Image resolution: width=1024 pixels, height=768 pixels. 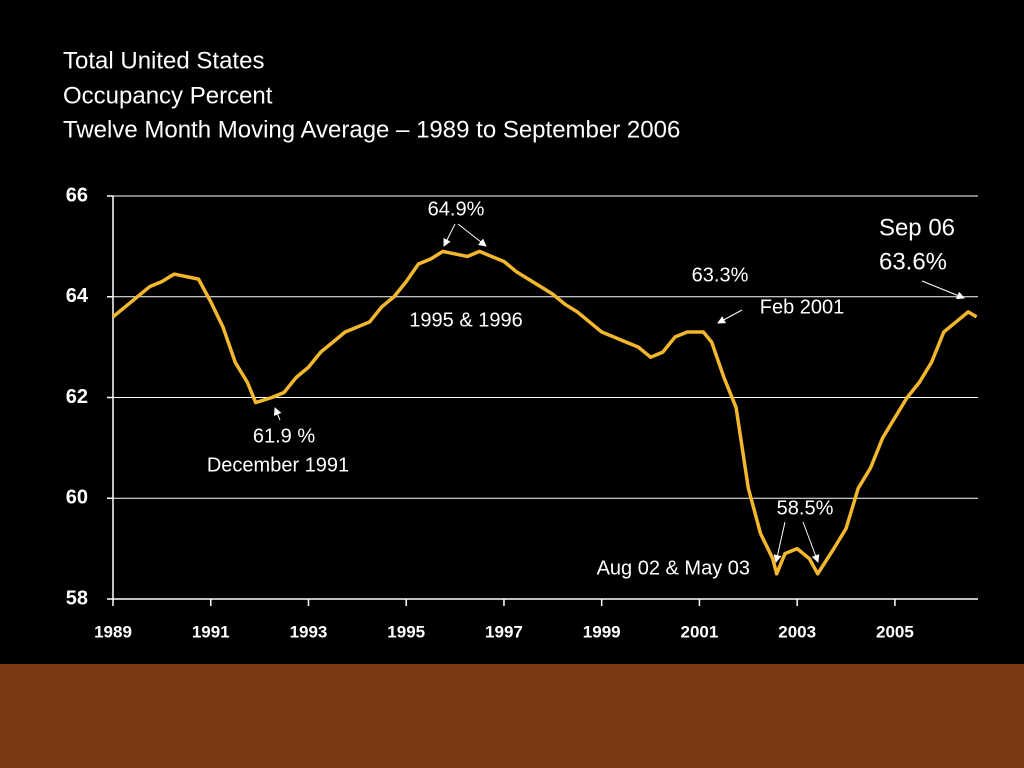 What do you see at coordinates (456, 209) in the screenshot?
I see `annotation: 64.9%` at bounding box center [456, 209].